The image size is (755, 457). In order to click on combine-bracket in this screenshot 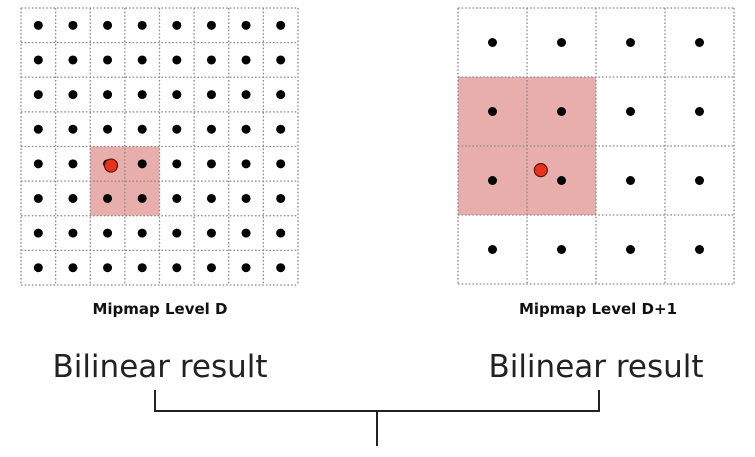, I will do `click(377, 418)`.